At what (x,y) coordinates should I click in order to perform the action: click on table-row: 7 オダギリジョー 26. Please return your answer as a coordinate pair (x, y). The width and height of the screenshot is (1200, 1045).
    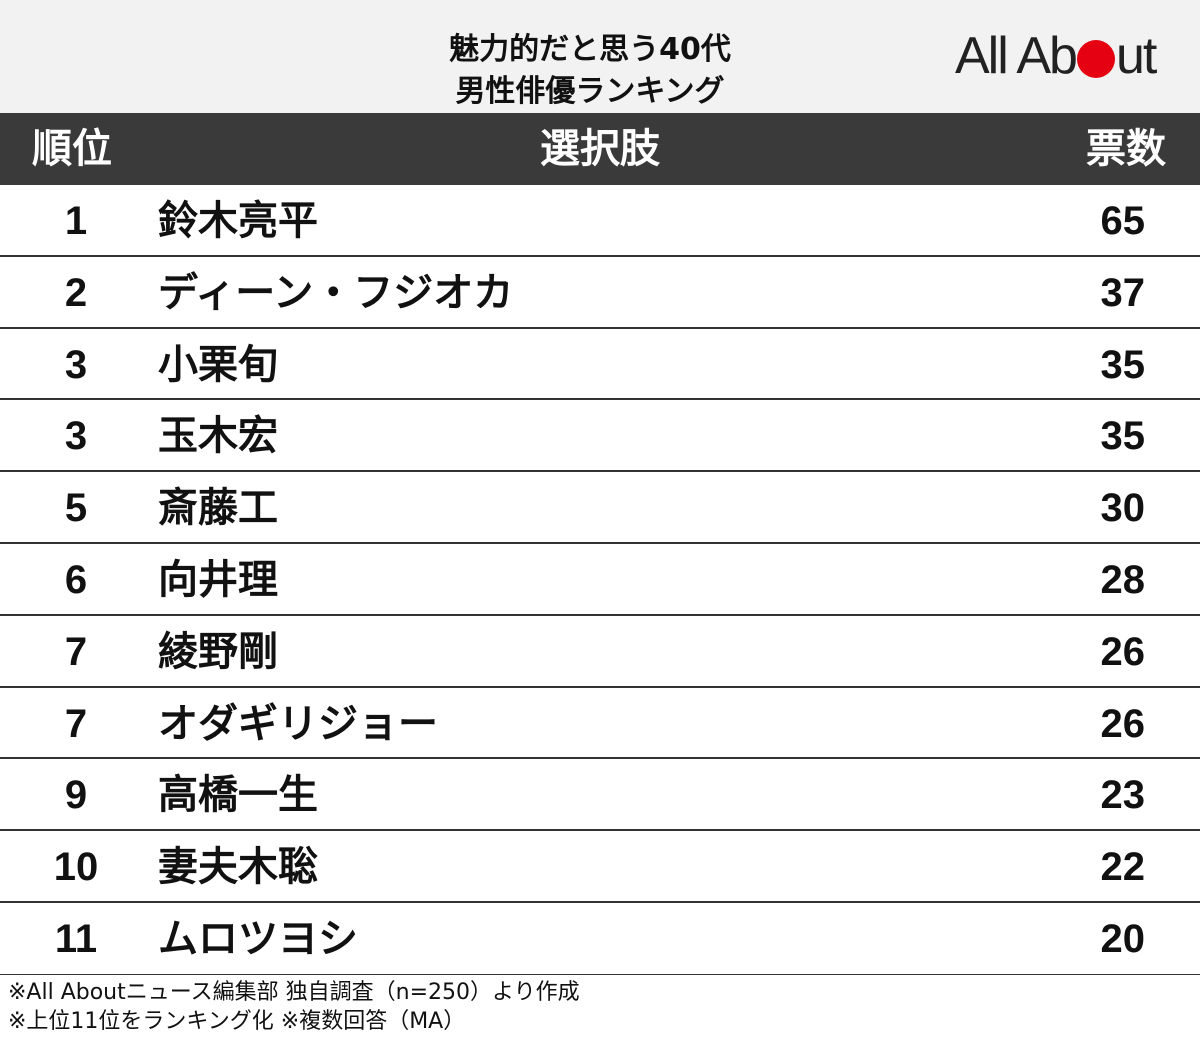
    Looking at the image, I should click on (600, 724).